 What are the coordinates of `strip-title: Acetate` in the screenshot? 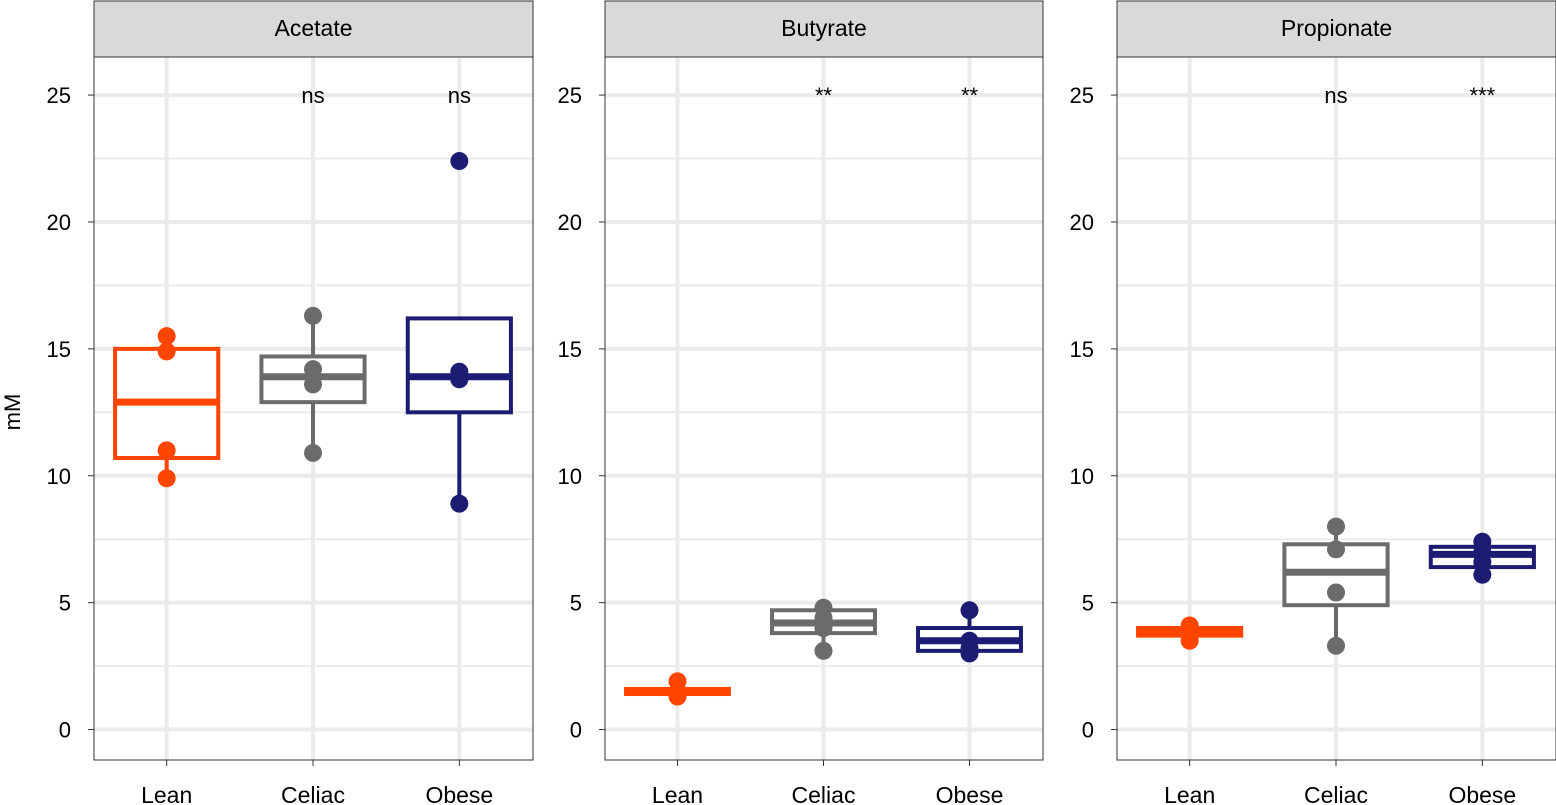 It's located at (314, 28).